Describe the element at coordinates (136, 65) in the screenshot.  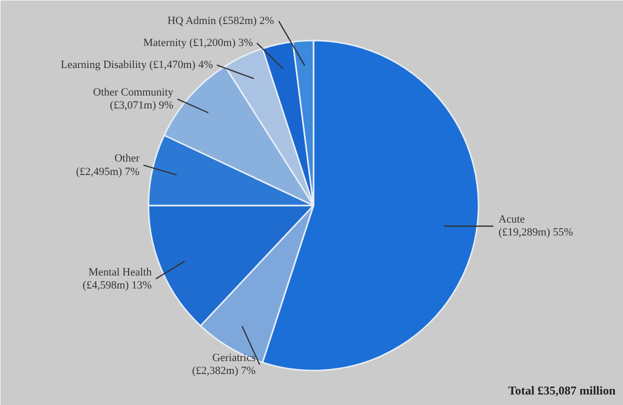
I see `slice-label: Learning Disability (£1,470m) 4%` at that location.